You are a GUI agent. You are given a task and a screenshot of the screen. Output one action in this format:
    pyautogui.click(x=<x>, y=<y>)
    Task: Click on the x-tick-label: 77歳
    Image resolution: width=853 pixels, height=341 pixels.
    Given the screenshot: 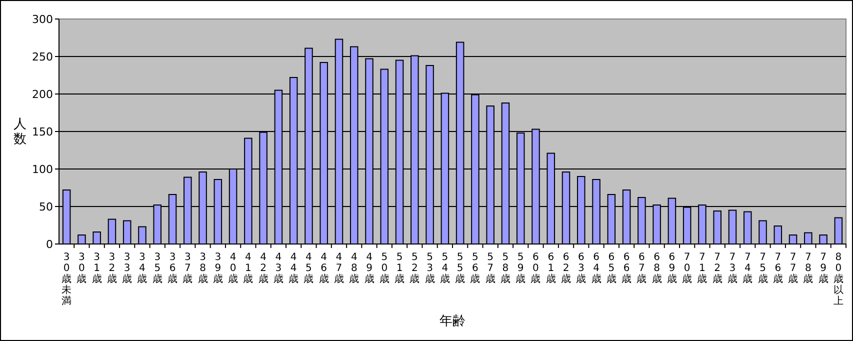 What is the action you would take?
    pyautogui.click(x=793, y=268)
    